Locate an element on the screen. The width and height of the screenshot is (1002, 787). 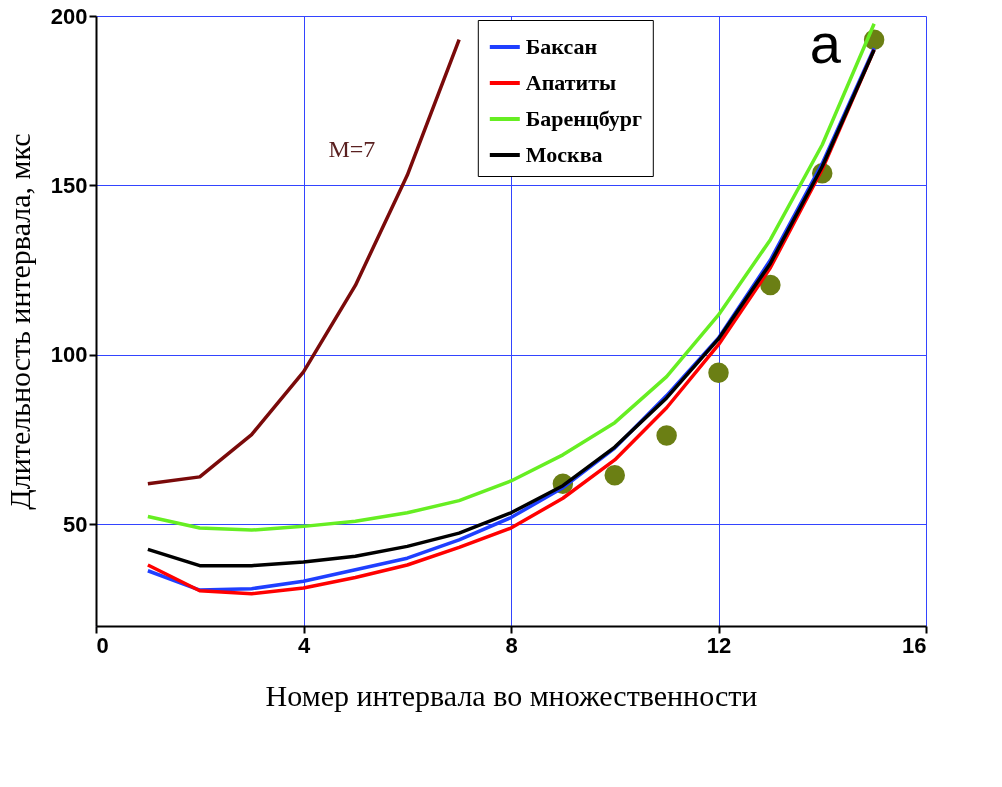
x-tick-label: 0 is located at coordinates (102, 645).